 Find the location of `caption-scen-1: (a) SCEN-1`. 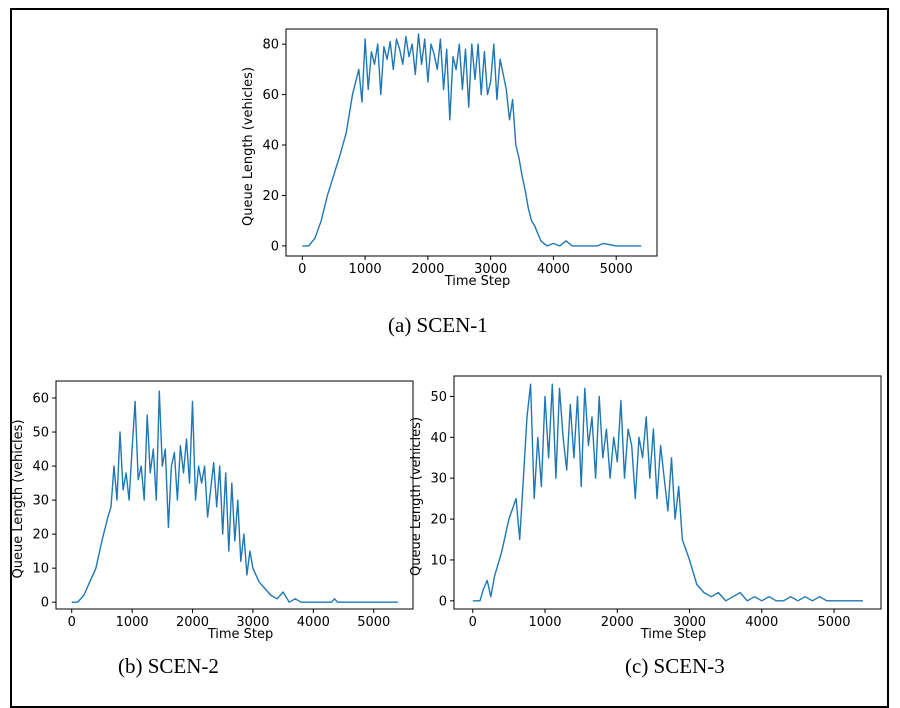

caption-scen-1: (a) SCEN-1 is located at coordinates (438, 325).